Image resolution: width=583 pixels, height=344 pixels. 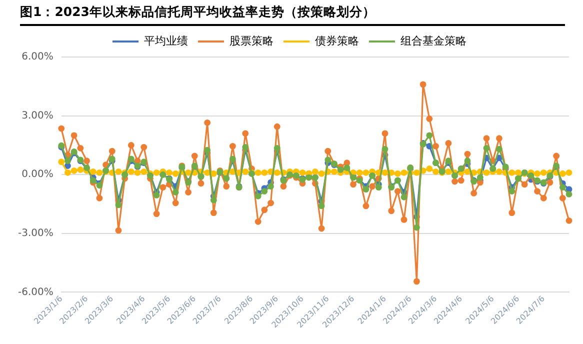 I want to click on legend-label: 股票策略, so click(x=252, y=41).